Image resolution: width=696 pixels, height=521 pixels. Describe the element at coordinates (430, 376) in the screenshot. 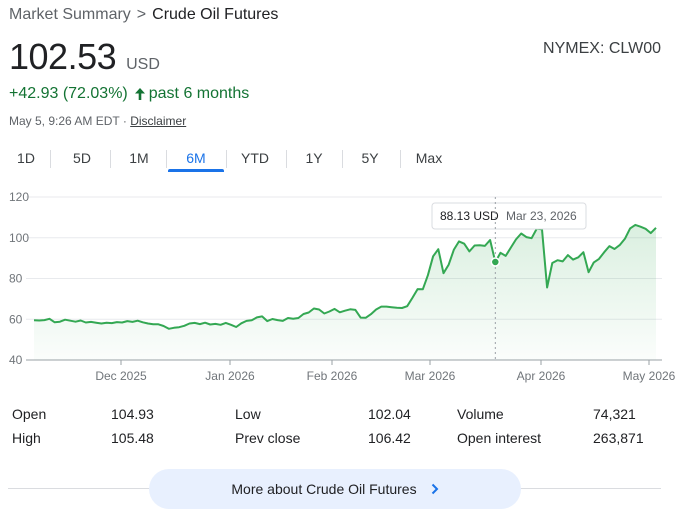

I see `x-tick-label: Mar 2026` at that location.